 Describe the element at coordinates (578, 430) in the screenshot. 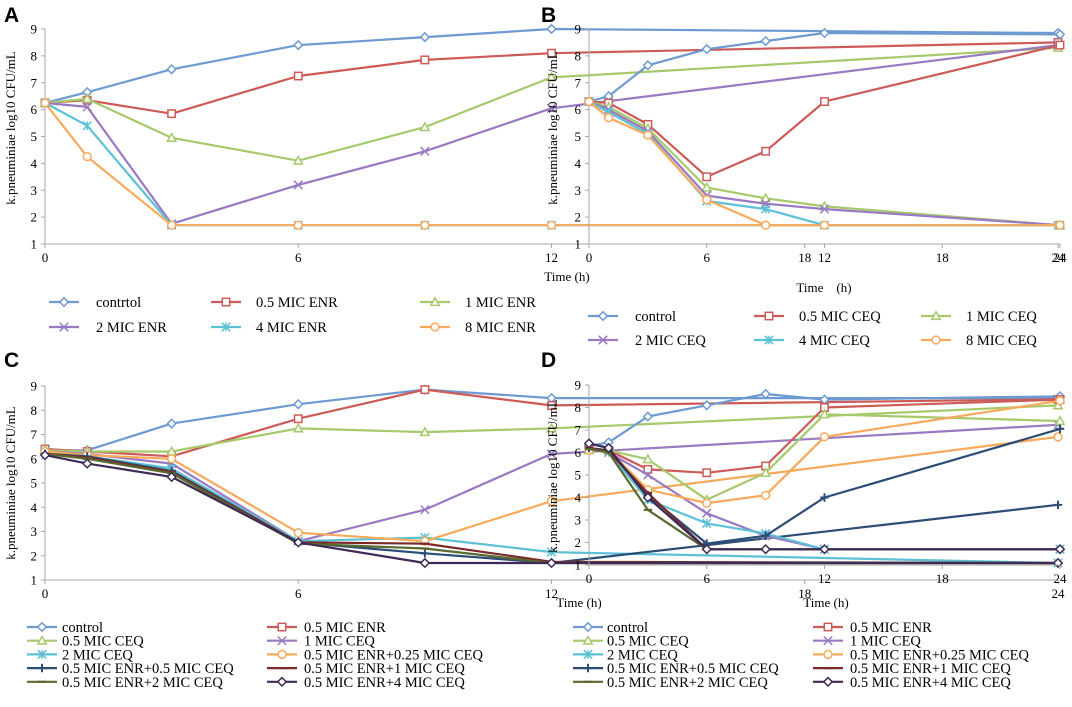

I see `y-tick-label: 7` at that location.